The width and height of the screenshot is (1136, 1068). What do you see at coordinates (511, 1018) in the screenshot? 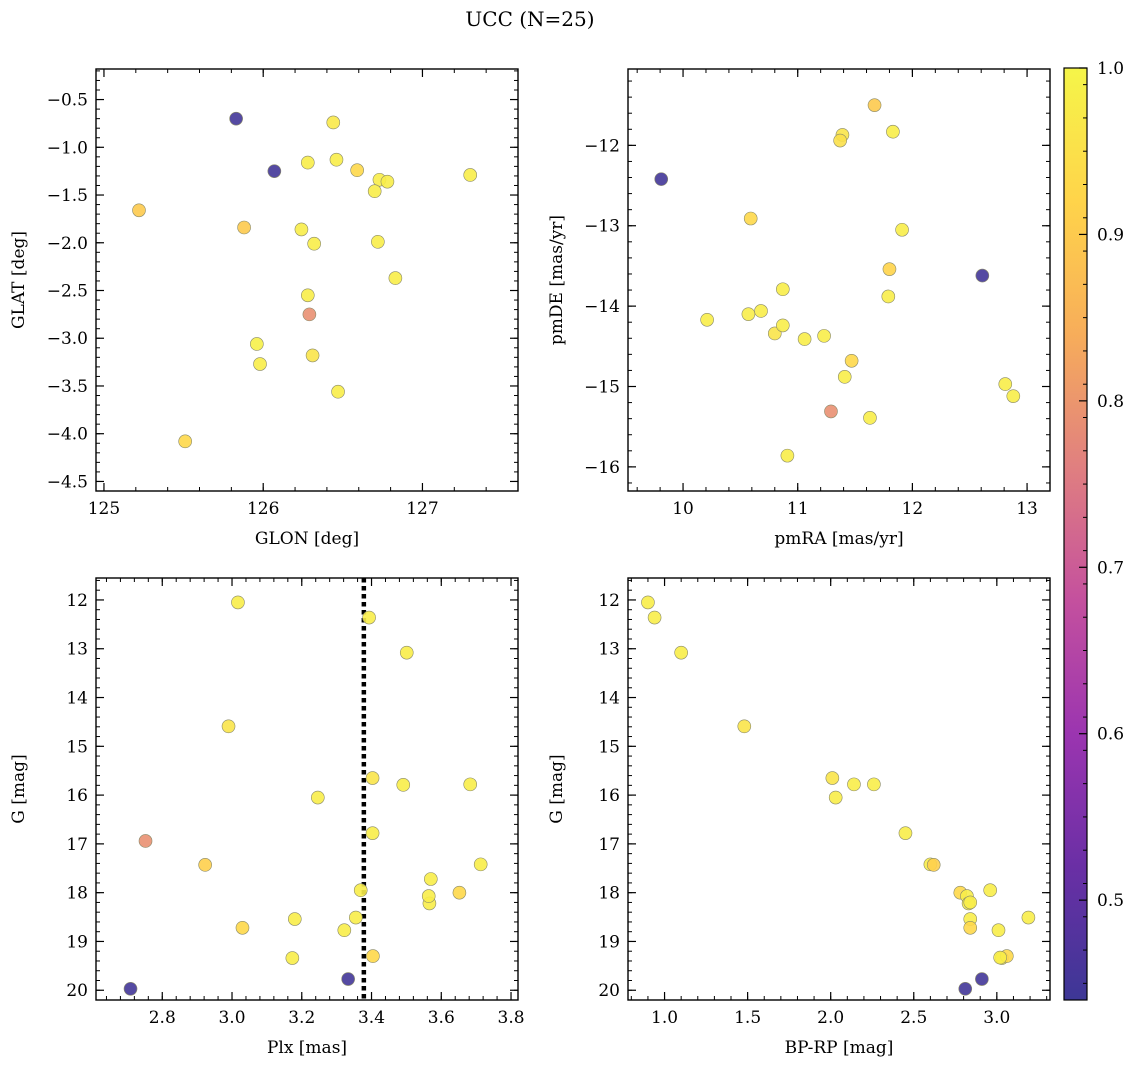
I see `x-tick-label: 3.8` at bounding box center [511, 1018].